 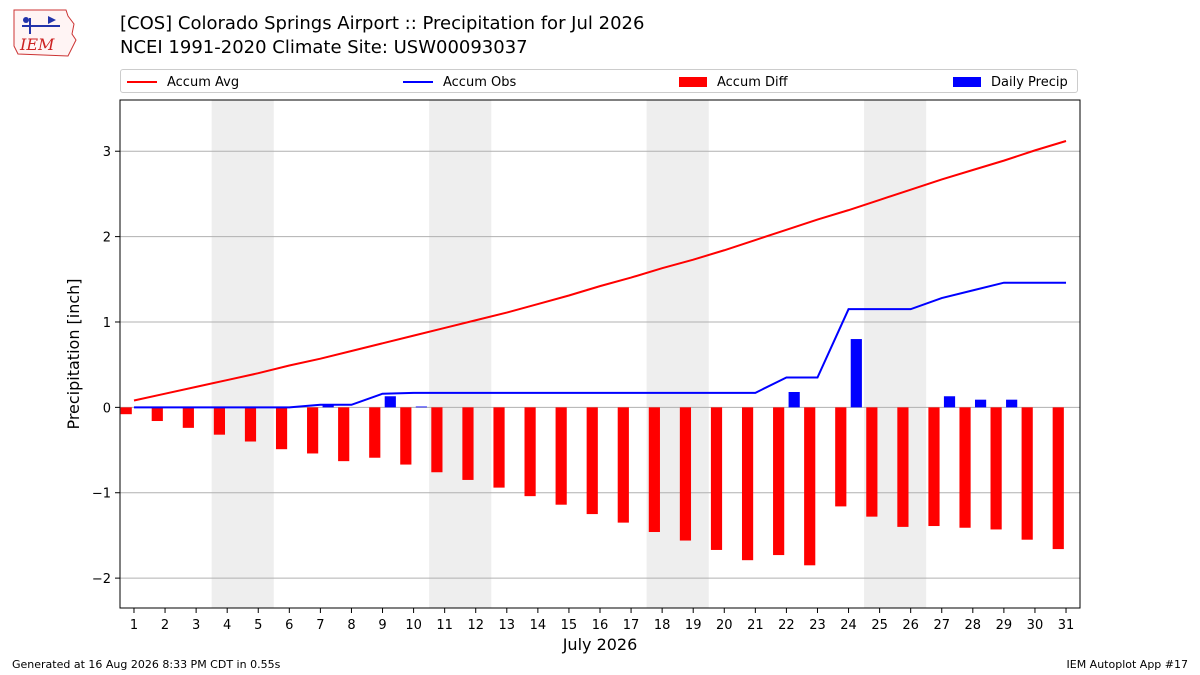 What do you see at coordinates (1035, 625) in the screenshot?
I see `x-tick-label: 30` at bounding box center [1035, 625].